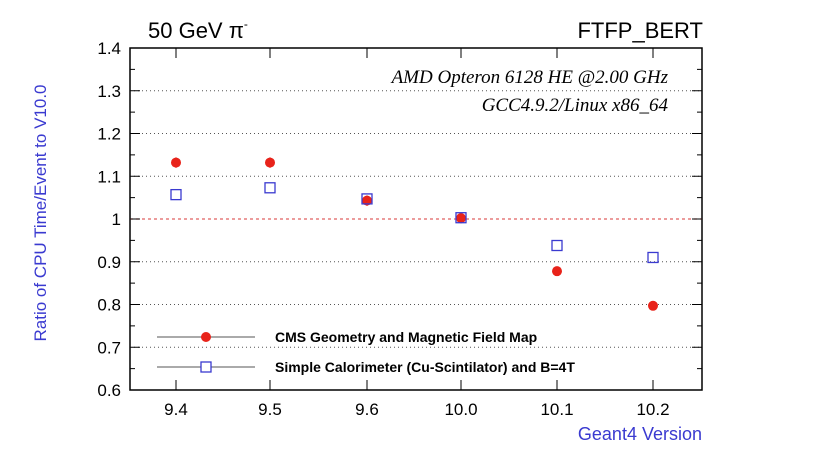 The image size is (830, 452). What do you see at coordinates (406, 337) in the screenshot?
I see `legend-label-cms: CMS Geometry and Magnetic Field Map` at bounding box center [406, 337].